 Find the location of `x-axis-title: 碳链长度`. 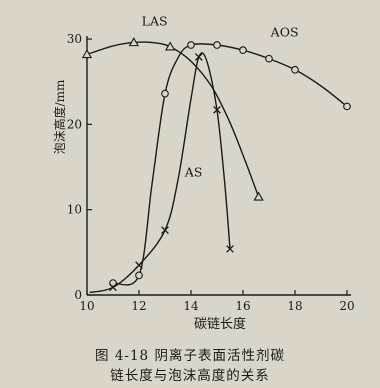

x-axis-title: 碳链长度 is located at coordinates (220, 324).